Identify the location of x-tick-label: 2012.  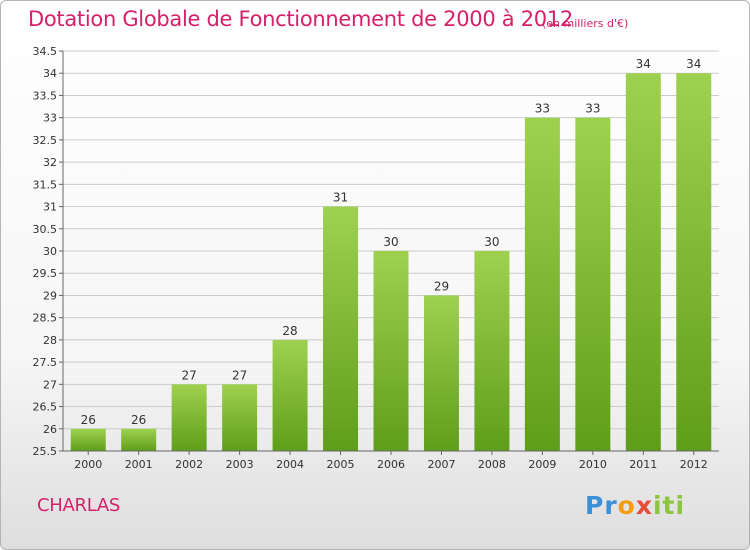
(694, 464).